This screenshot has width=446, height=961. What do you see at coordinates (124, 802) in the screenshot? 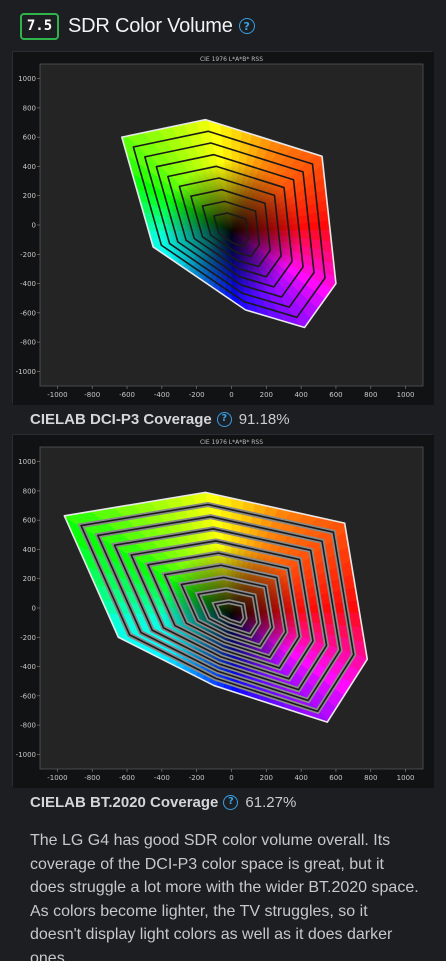
I see `caption-label: CIELAB BT.2020 Coverage` at bounding box center [124, 802].